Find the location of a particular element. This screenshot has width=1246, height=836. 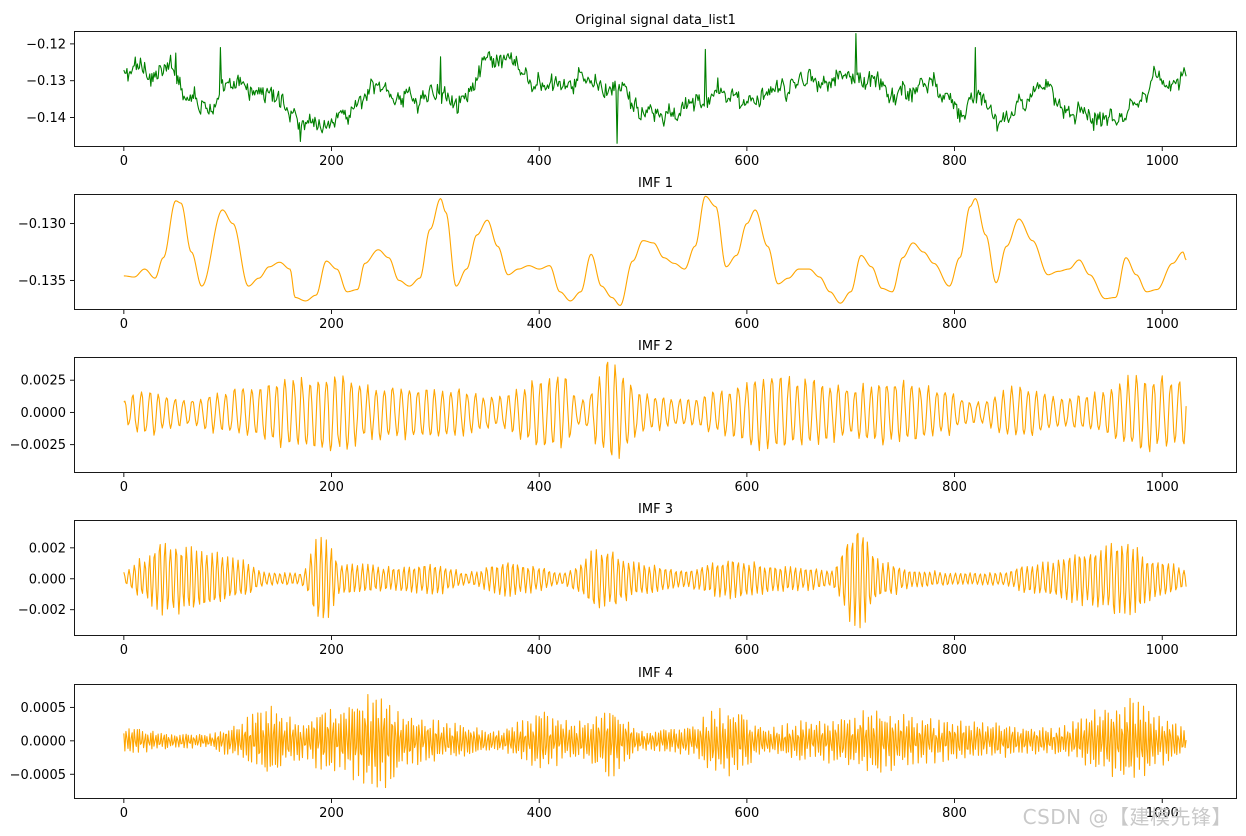

subplot-title: IMF 2 is located at coordinates (655, 346).